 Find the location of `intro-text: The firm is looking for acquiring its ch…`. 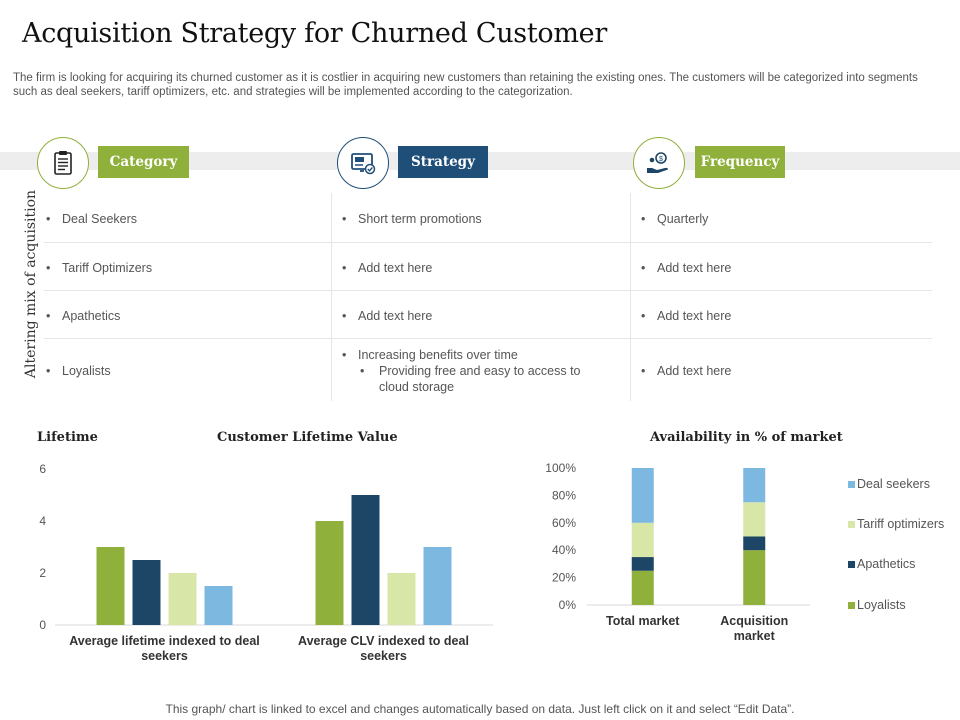

intro-text: The firm is looking for acquiring its ch… is located at coordinates (465, 85).